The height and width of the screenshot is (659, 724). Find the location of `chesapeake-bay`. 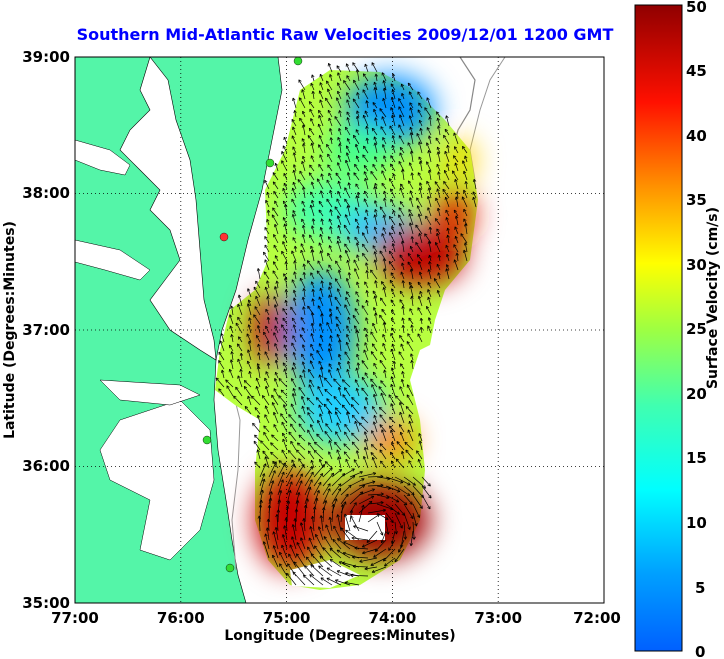

chesapeake-bay is located at coordinates (168, 209).